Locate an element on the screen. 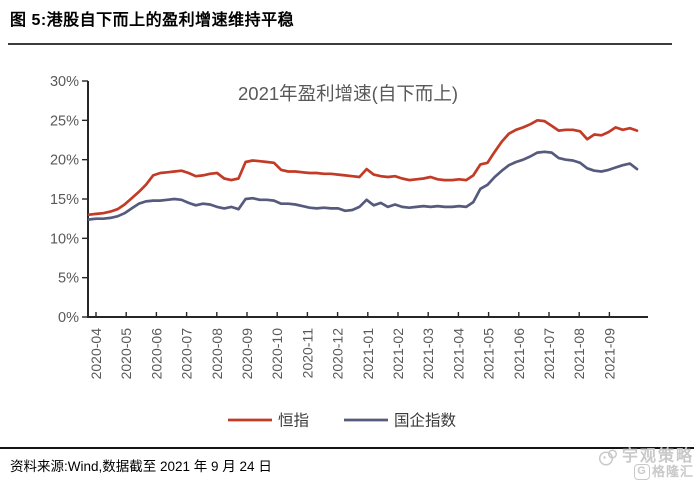 Image resolution: width=698 pixels, height=492 pixels. x-axis-label: 2021-05 is located at coordinates (489, 354).